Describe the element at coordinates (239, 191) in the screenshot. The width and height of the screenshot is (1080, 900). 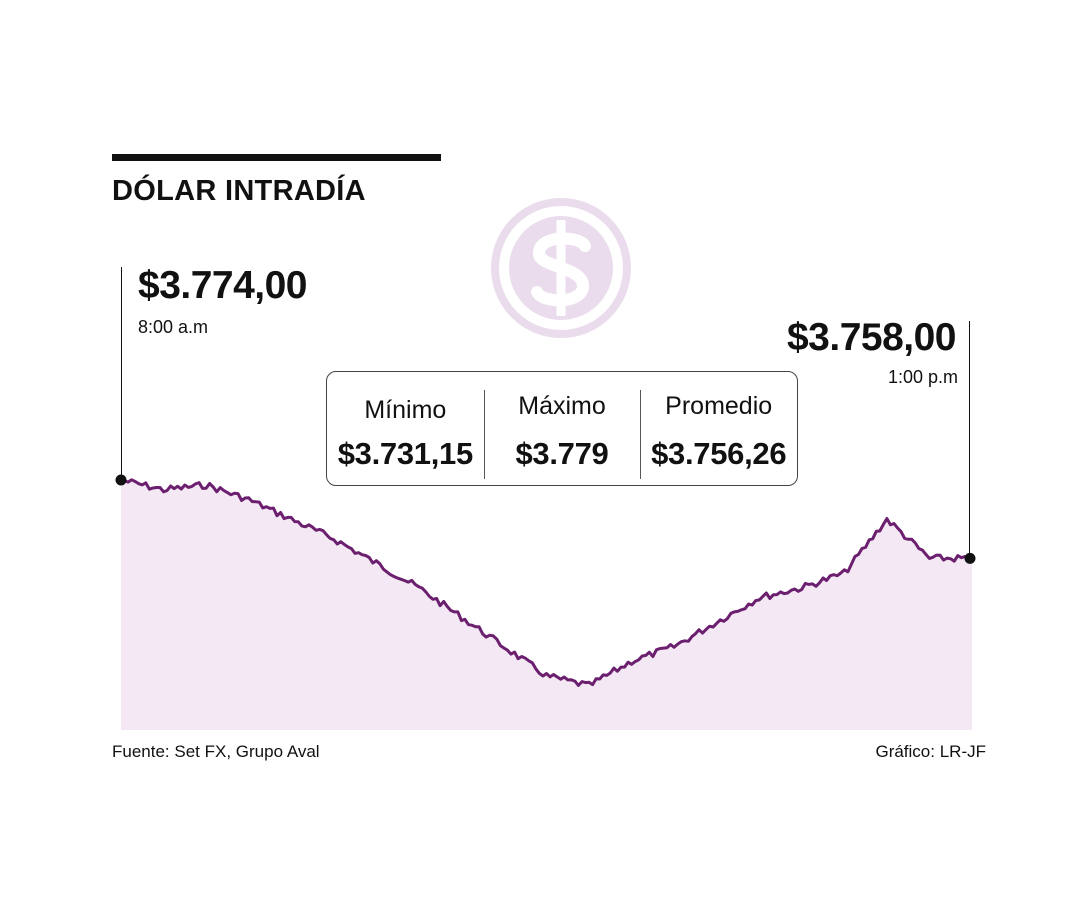
I see `chart-title: DÓLAR INTRADÍA` at that location.